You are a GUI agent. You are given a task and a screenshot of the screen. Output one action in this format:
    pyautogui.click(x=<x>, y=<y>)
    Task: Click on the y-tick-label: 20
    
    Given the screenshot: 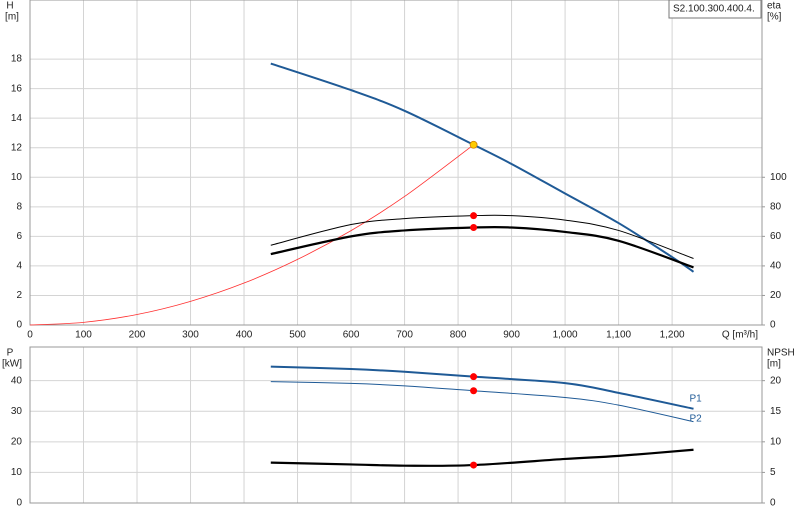 What is the action you would take?
    pyautogui.click(x=17, y=441)
    